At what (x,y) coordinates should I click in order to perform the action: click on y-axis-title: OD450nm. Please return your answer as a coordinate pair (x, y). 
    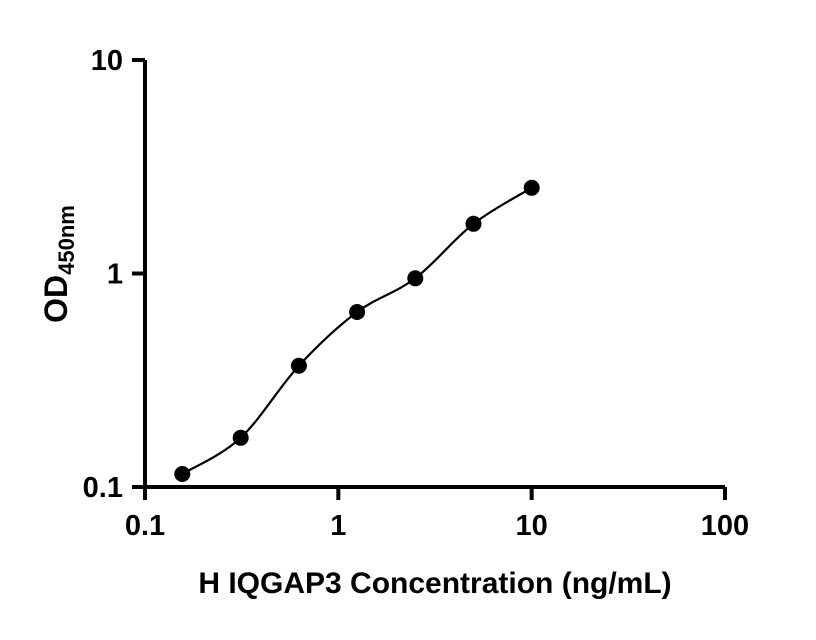
    Looking at the image, I should click on (58, 264).